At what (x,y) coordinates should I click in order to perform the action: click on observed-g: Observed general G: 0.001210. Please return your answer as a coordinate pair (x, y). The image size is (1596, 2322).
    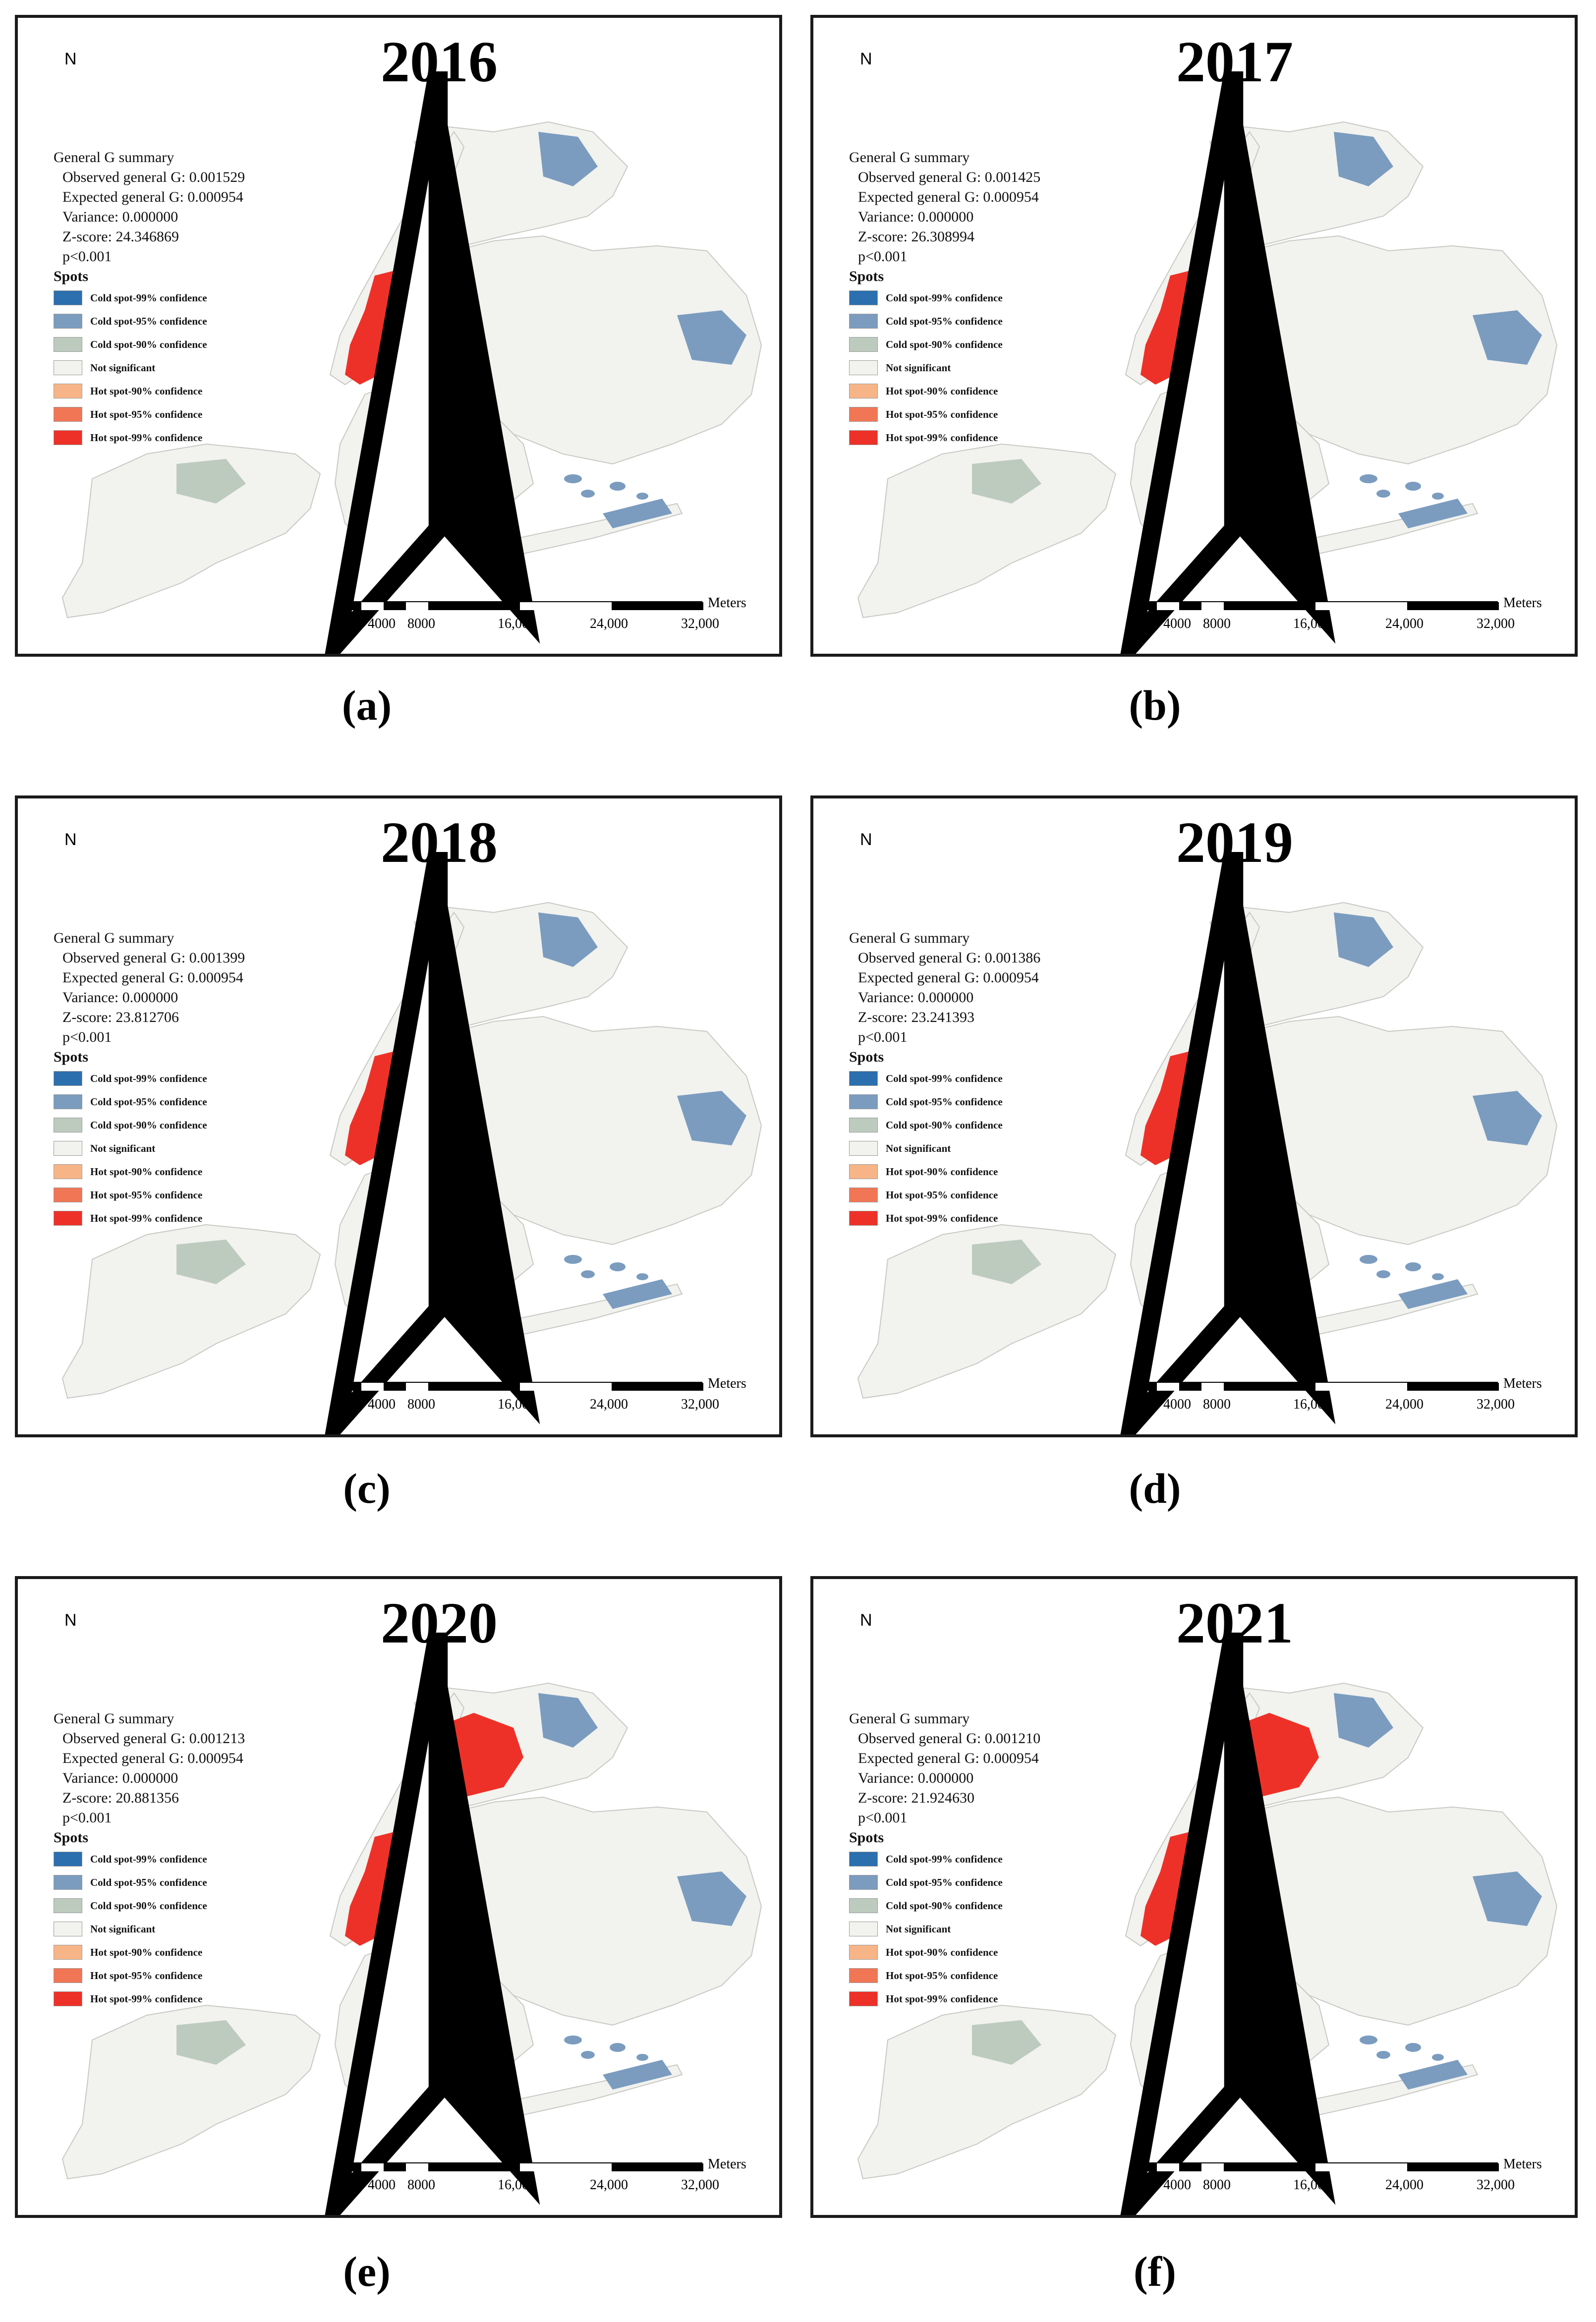
    Looking at the image, I should click on (949, 1739).